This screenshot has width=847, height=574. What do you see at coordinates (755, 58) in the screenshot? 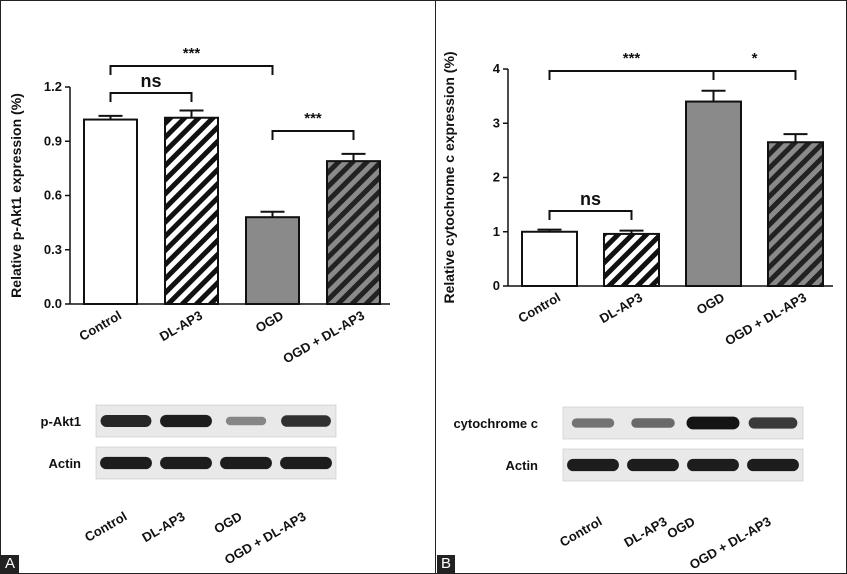
I see `significance-label: *` at bounding box center [755, 58].